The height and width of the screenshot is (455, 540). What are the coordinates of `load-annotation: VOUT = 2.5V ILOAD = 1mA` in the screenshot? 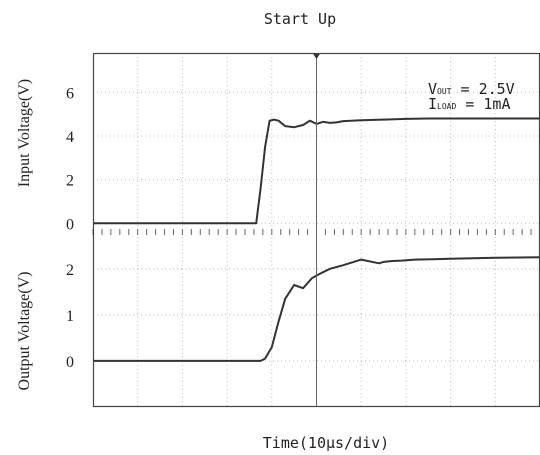 It's located at (471, 96).